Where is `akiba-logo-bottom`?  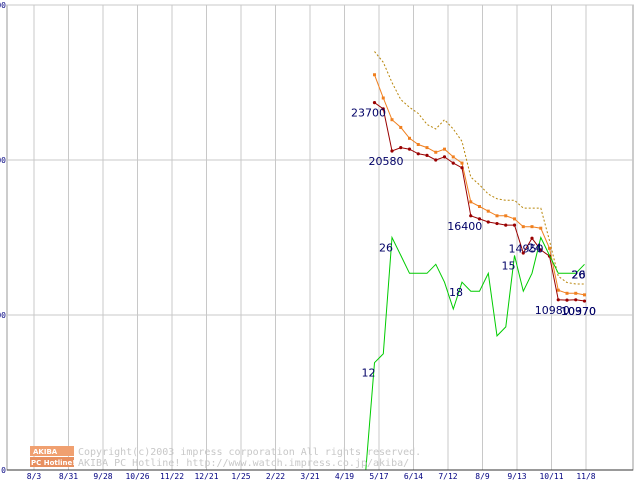 akiba-logo-bottom is located at coordinates (52, 462).